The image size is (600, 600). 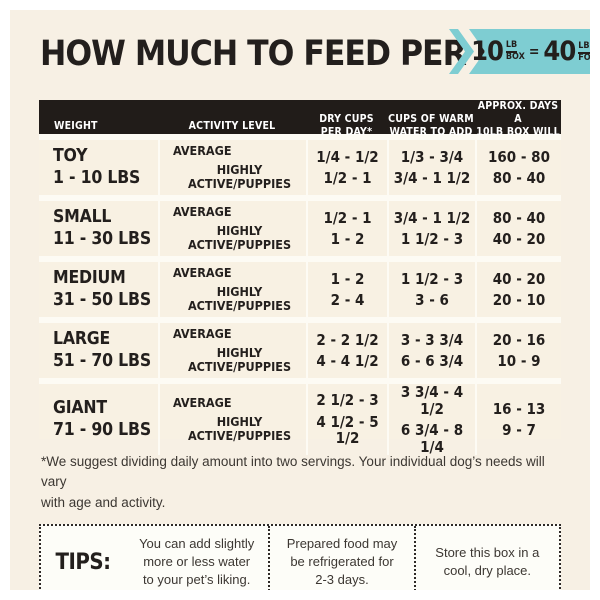 What do you see at coordinates (82, 217) in the screenshot?
I see `weight-name: SMALL` at bounding box center [82, 217].